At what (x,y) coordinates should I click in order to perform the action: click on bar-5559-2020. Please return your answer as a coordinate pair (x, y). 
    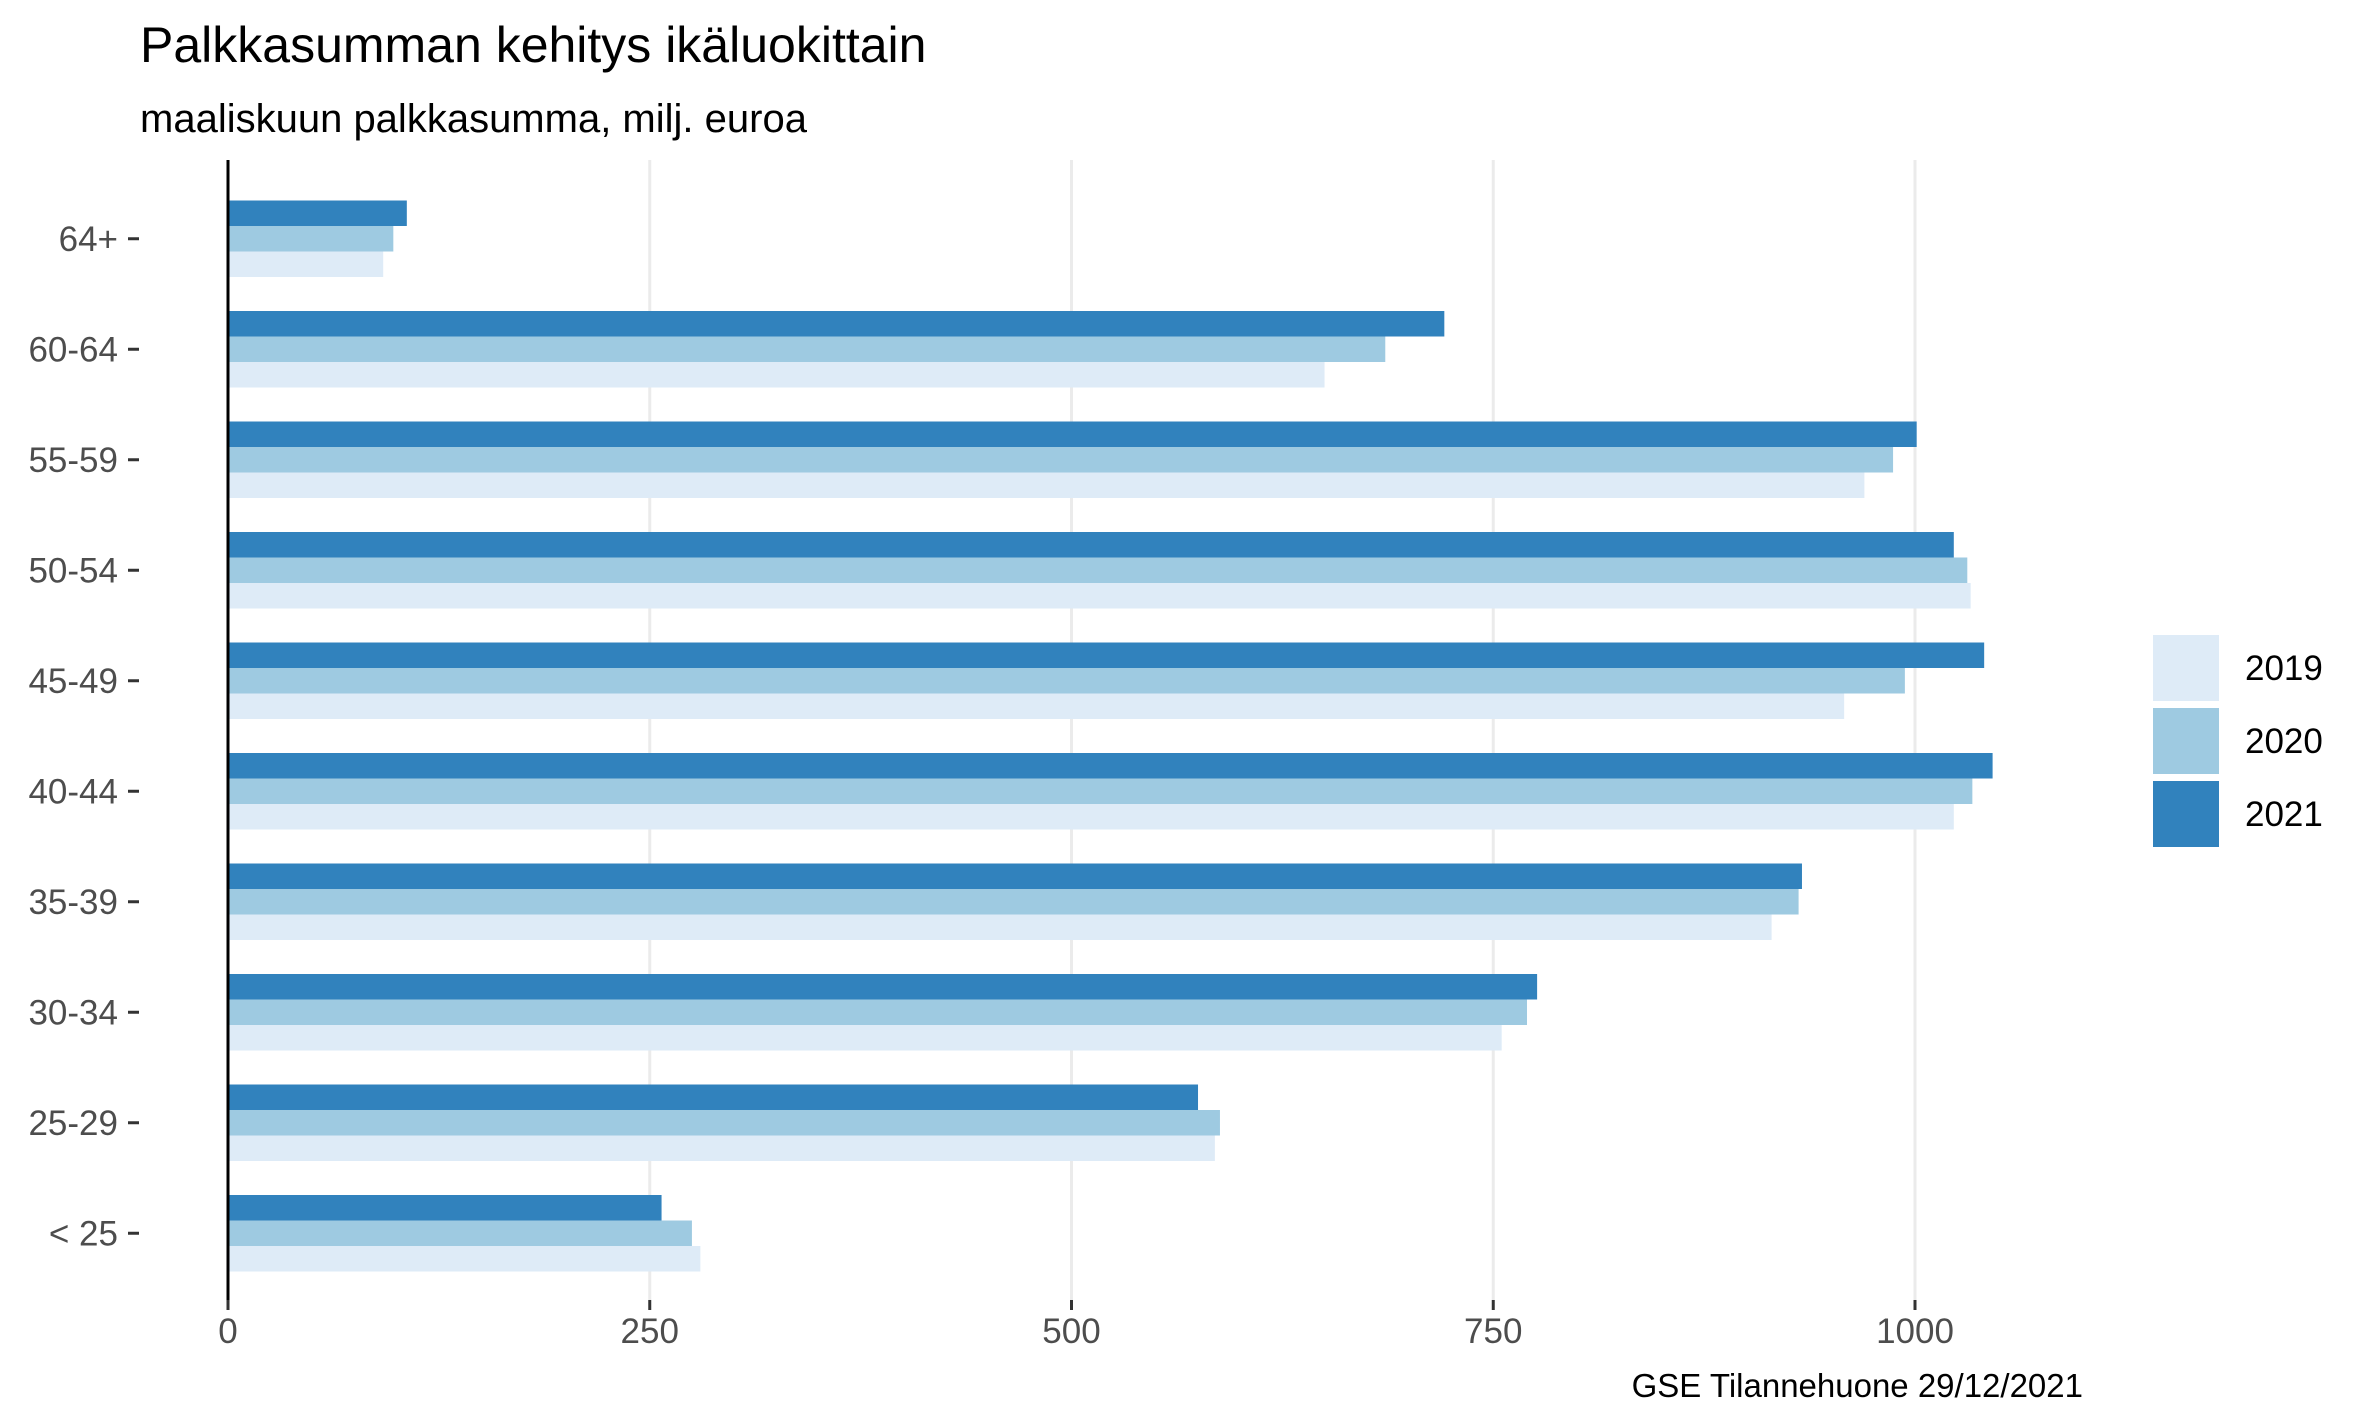
    Looking at the image, I should click on (1061, 460).